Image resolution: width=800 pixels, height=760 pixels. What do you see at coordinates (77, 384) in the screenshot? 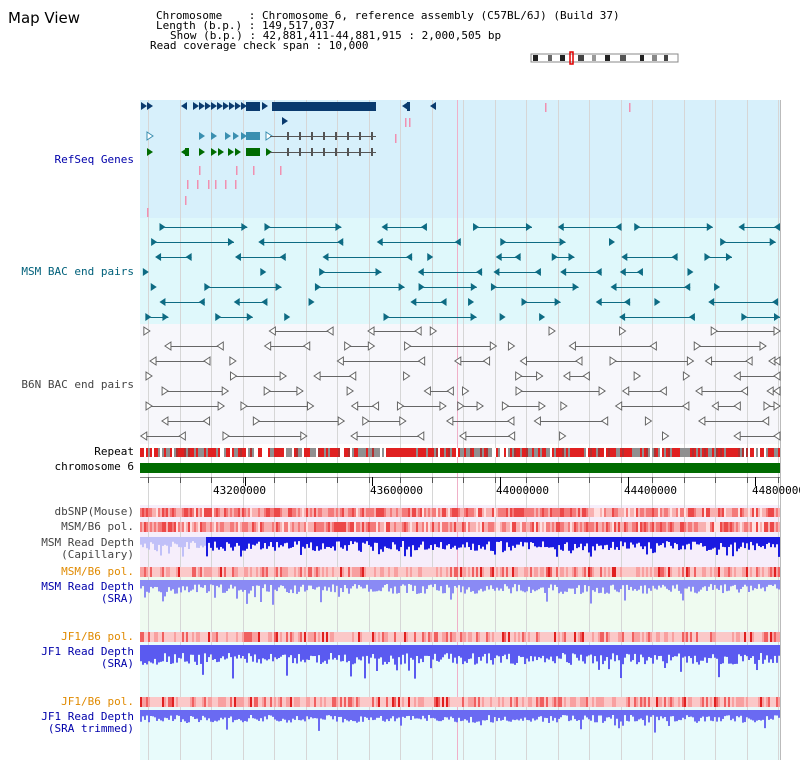
I see `track-label-b6n-bac: B6N BAC end pairs` at bounding box center [77, 384].